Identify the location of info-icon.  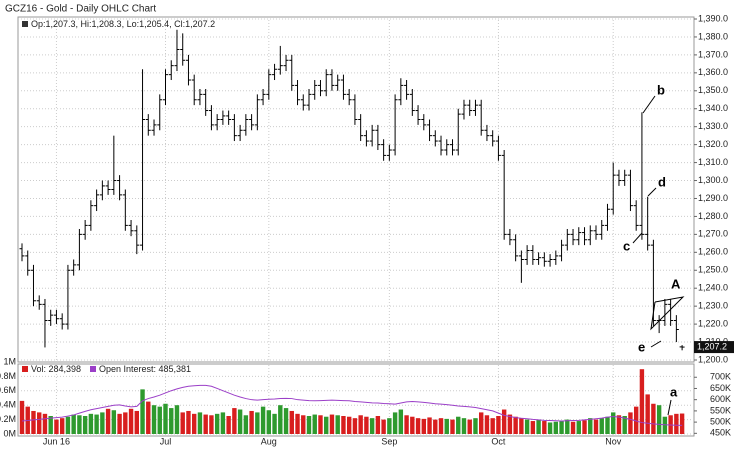
(25, 24).